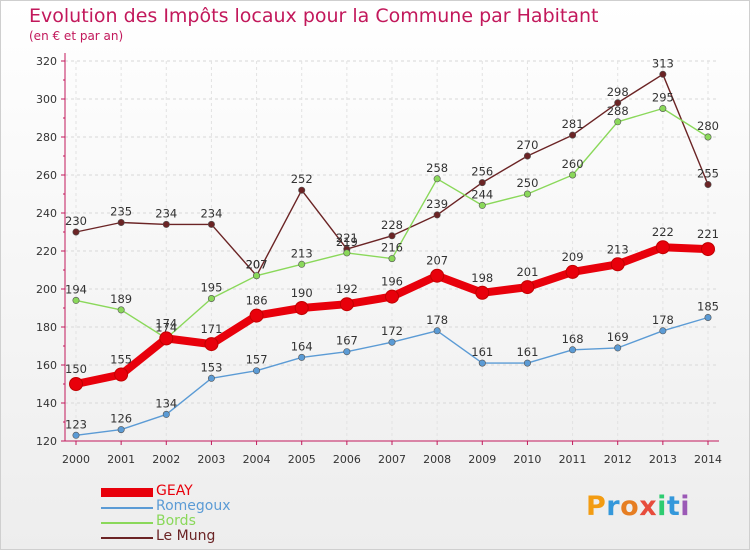  I want to click on data-label-le-mung: 298, so click(618, 92).